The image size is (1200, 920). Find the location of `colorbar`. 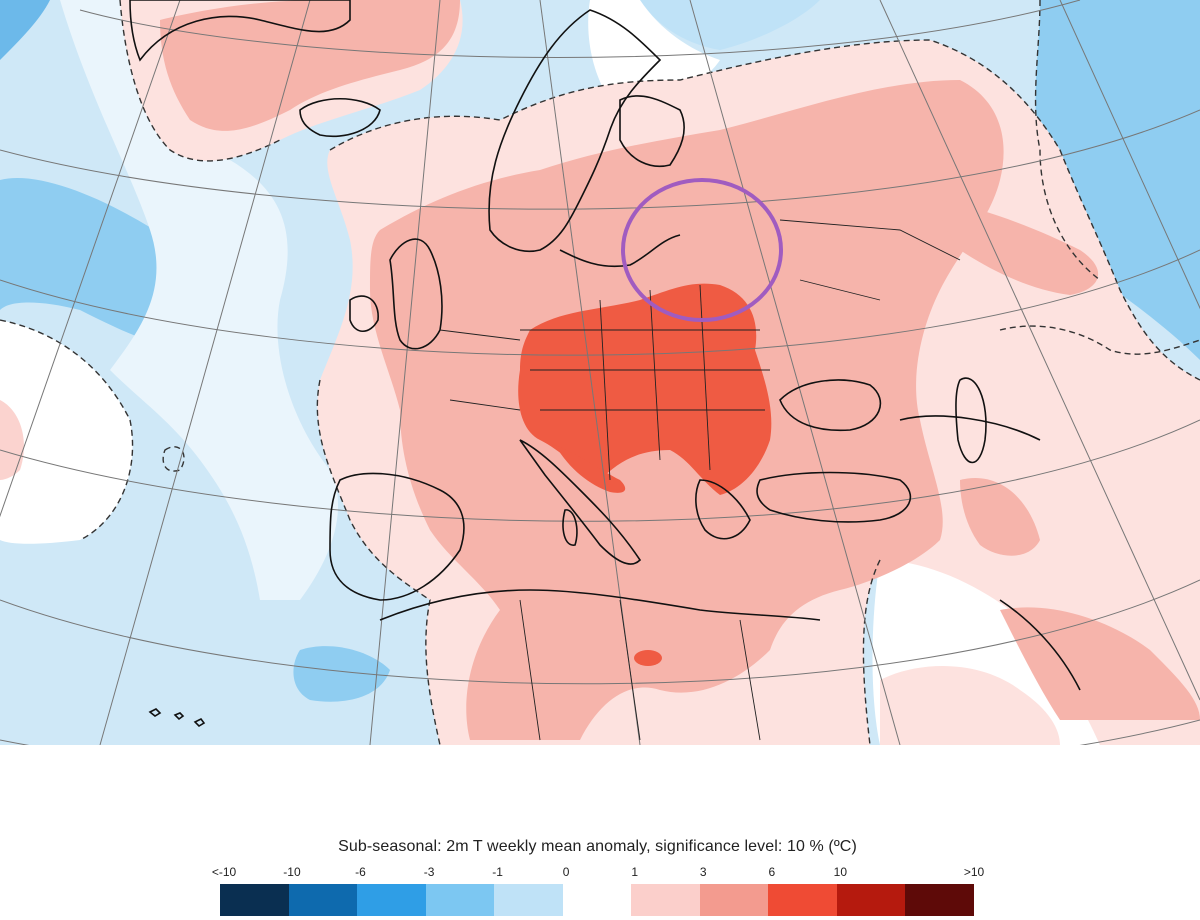

colorbar is located at coordinates (597, 900).